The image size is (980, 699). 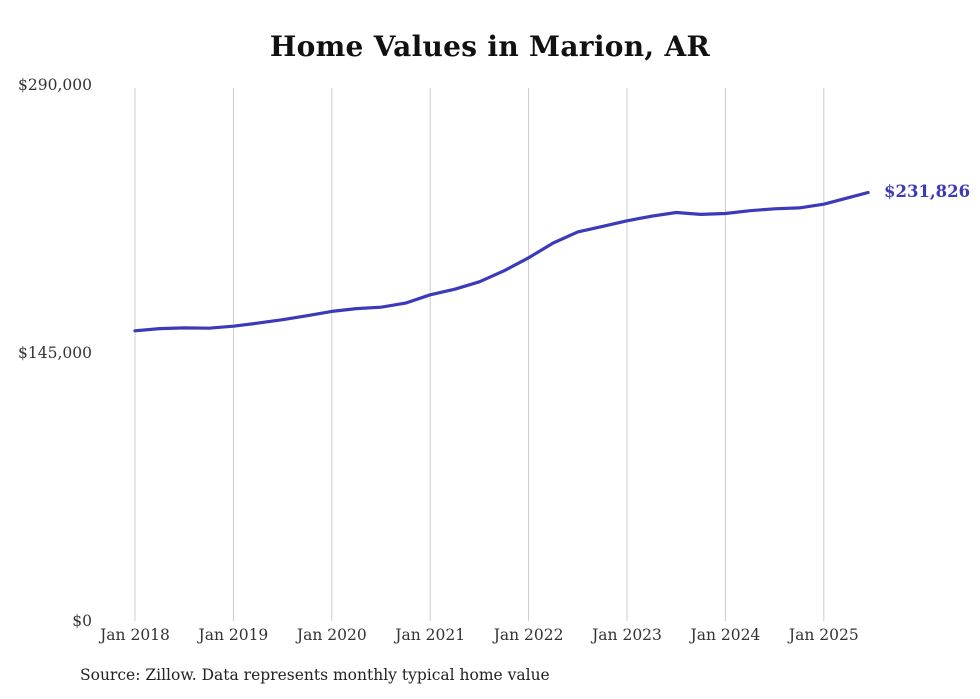 What do you see at coordinates (134, 635) in the screenshot?
I see `x-tick-label: Jan 2018` at bounding box center [134, 635].